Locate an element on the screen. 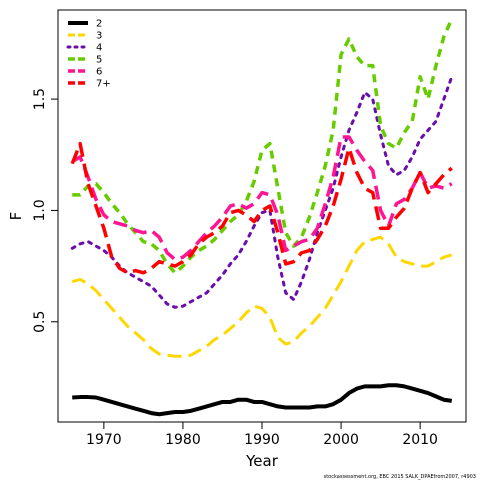 This screenshot has width=480, height=480. x-axis-label: Year is located at coordinates (262, 461).